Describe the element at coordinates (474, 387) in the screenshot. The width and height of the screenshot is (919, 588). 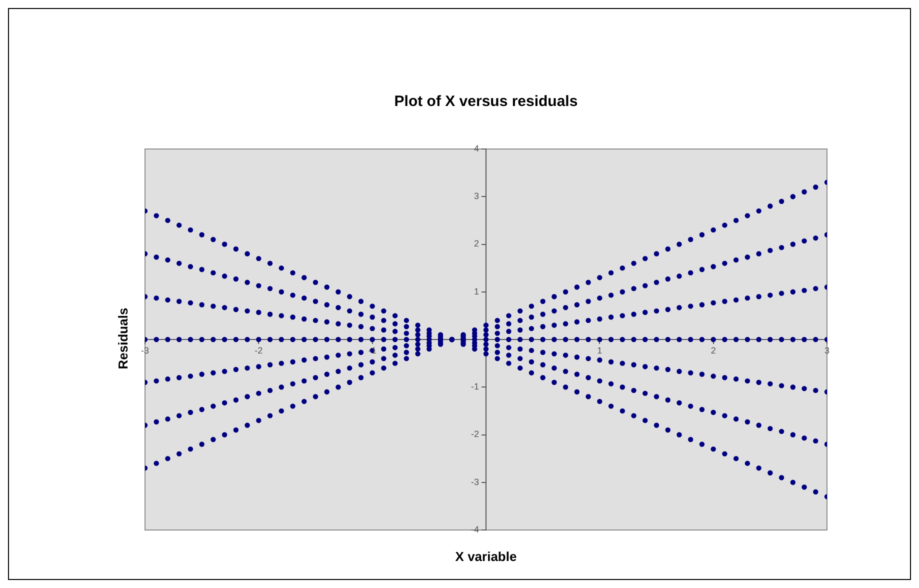
I see `y-tick-label: -1` at that location.